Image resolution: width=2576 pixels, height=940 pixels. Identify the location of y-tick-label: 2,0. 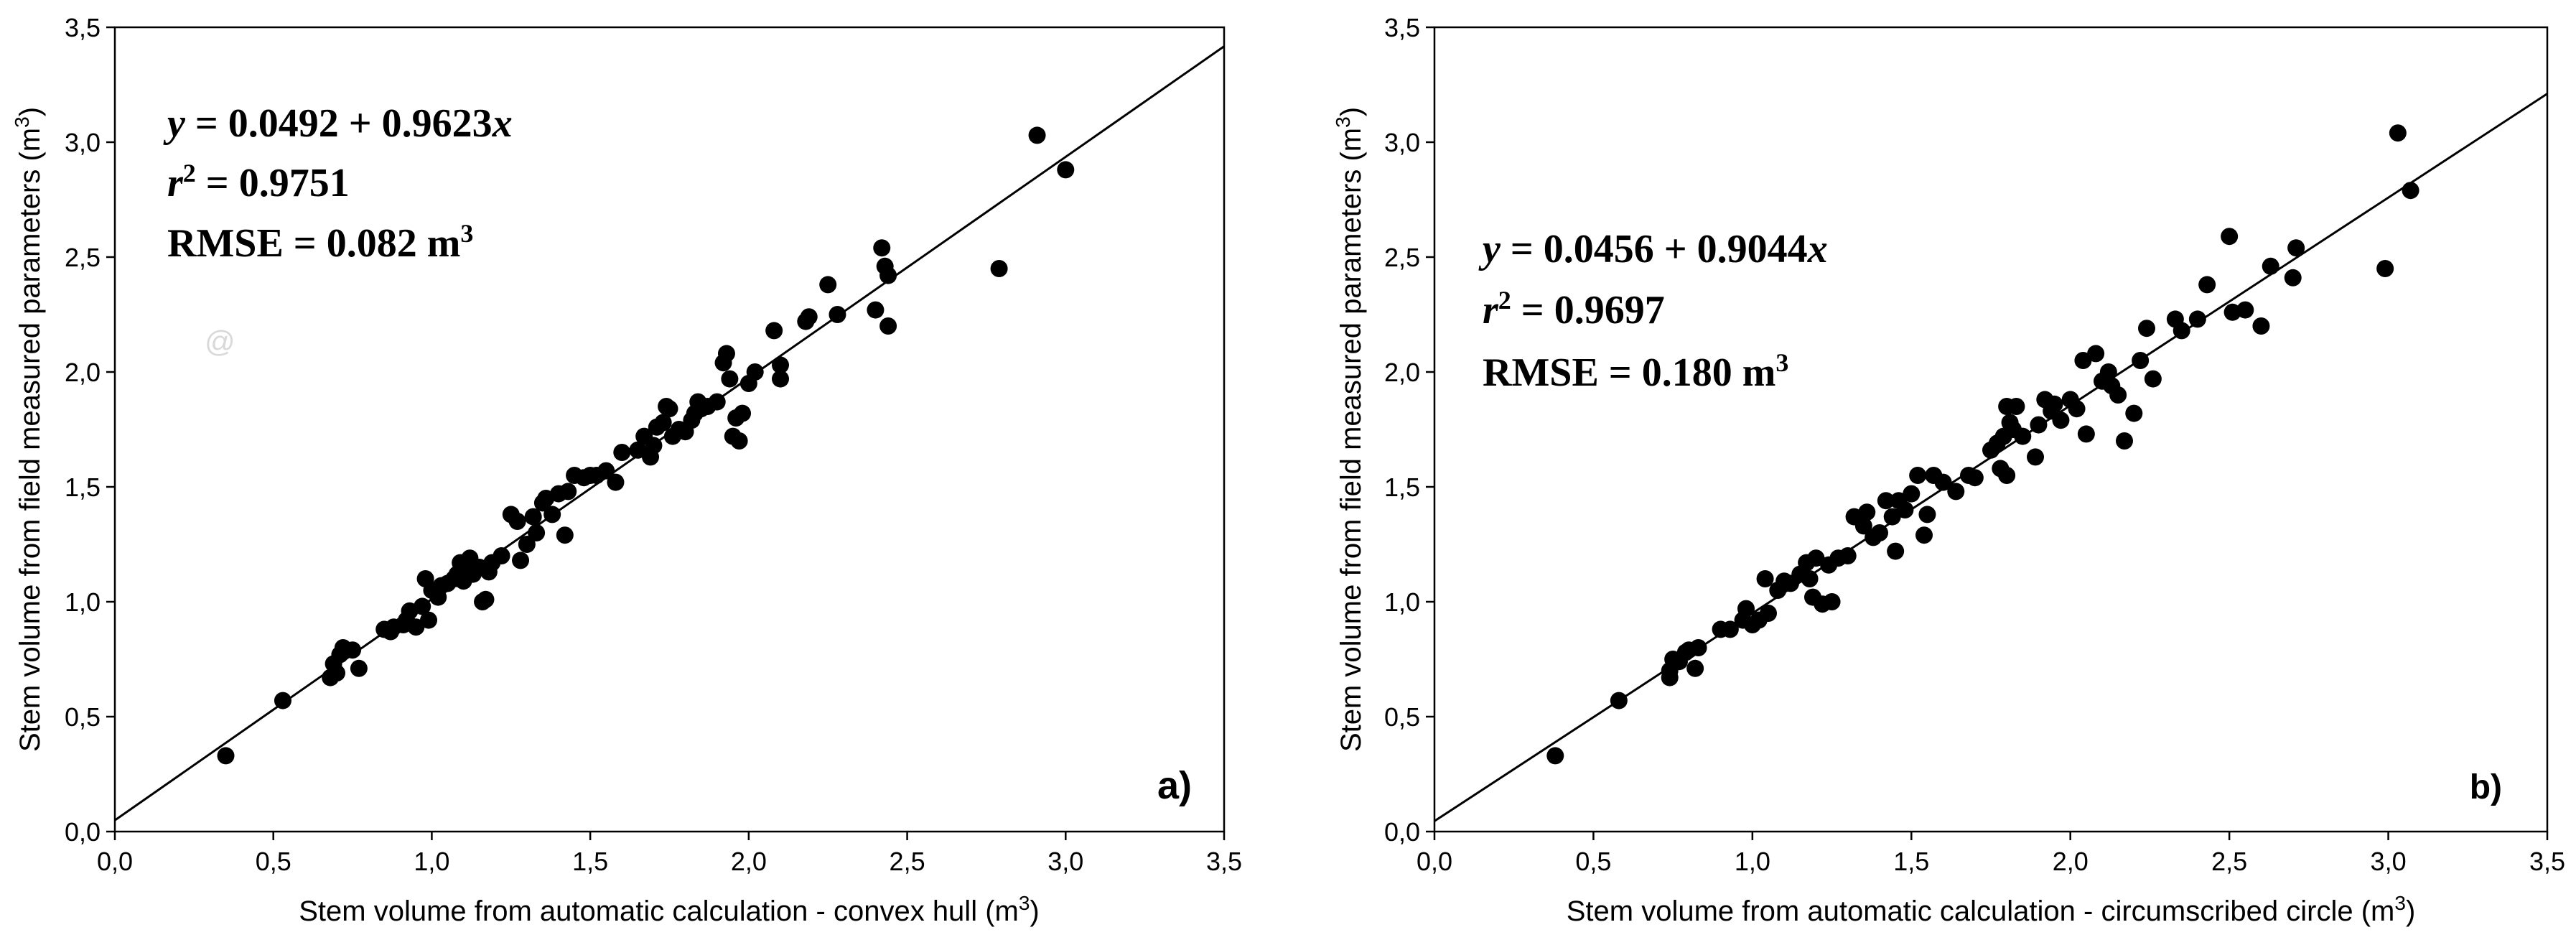
(83, 372).